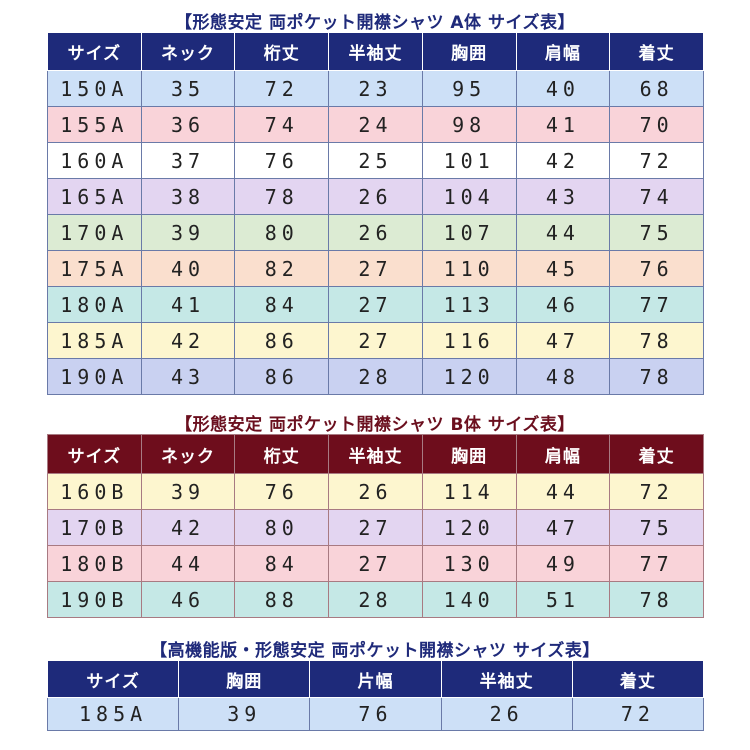  Describe the element at coordinates (282, 232) in the screenshot. I see `value-cell: 80` at that location.